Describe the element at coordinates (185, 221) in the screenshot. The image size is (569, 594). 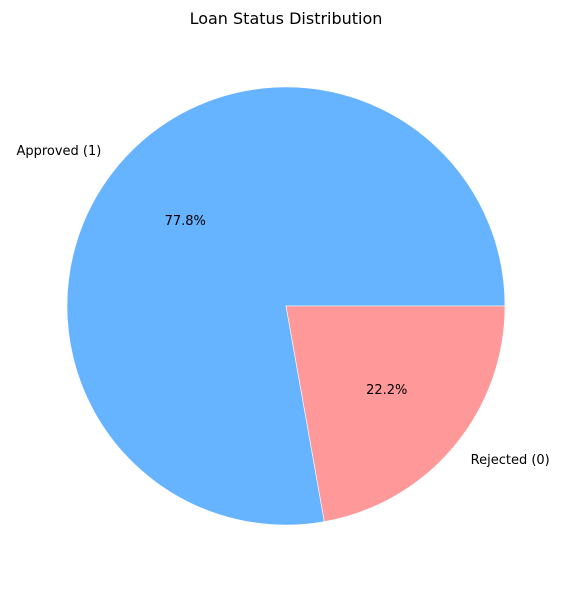
I see `pie-percent-label-0: 77.8%` at that location.